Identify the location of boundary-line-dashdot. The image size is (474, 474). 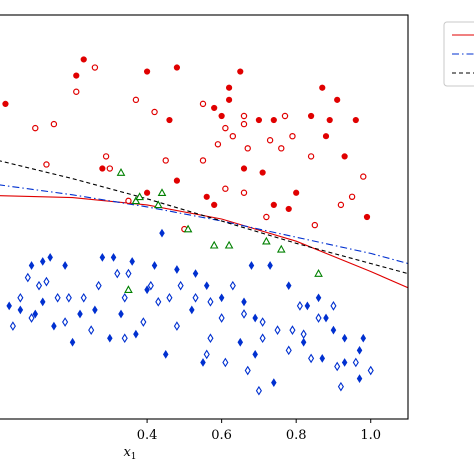
(204, 224).